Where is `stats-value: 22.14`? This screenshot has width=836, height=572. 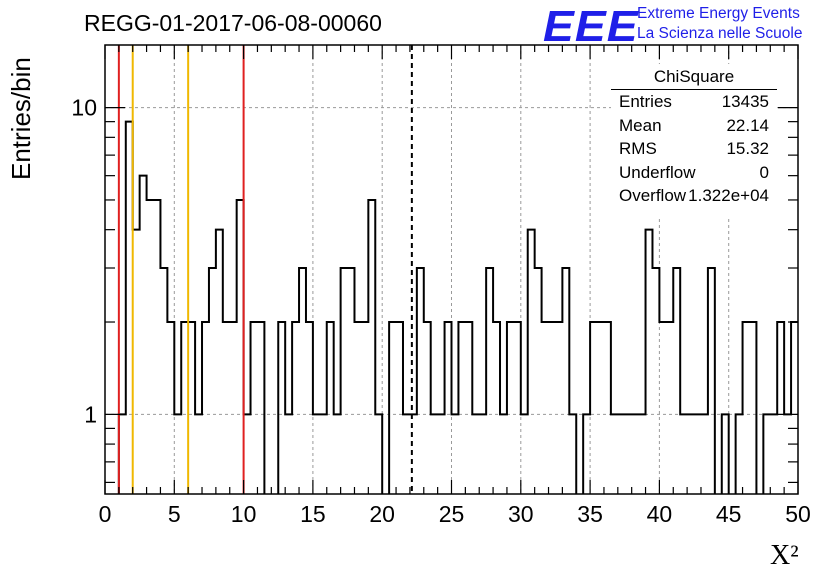 stats-value: 22.14 is located at coordinates (747, 125).